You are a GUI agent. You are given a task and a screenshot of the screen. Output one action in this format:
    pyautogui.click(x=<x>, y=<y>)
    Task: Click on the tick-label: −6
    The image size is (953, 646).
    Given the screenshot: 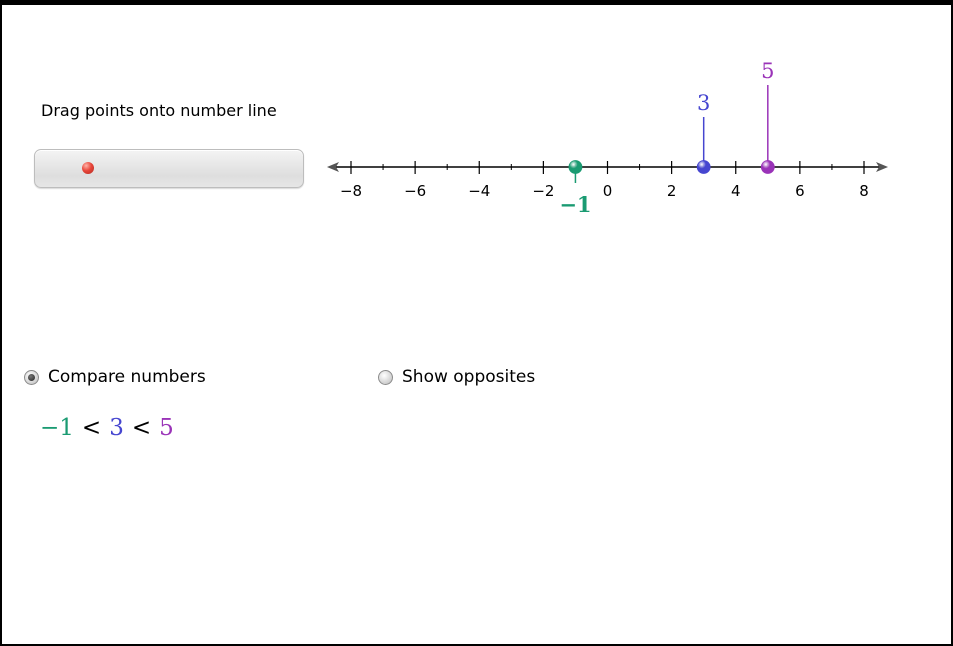 What is the action you would take?
    pyautogui.click(x=415, y=191)
    